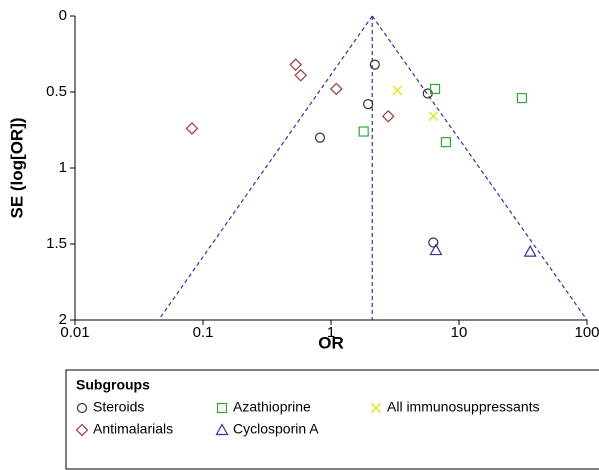 The height and width of the screenshot is (470, 599). Describe the element at coordinates (331, 342) in the screenshot. I see `x-axis-label: OR` at that location.